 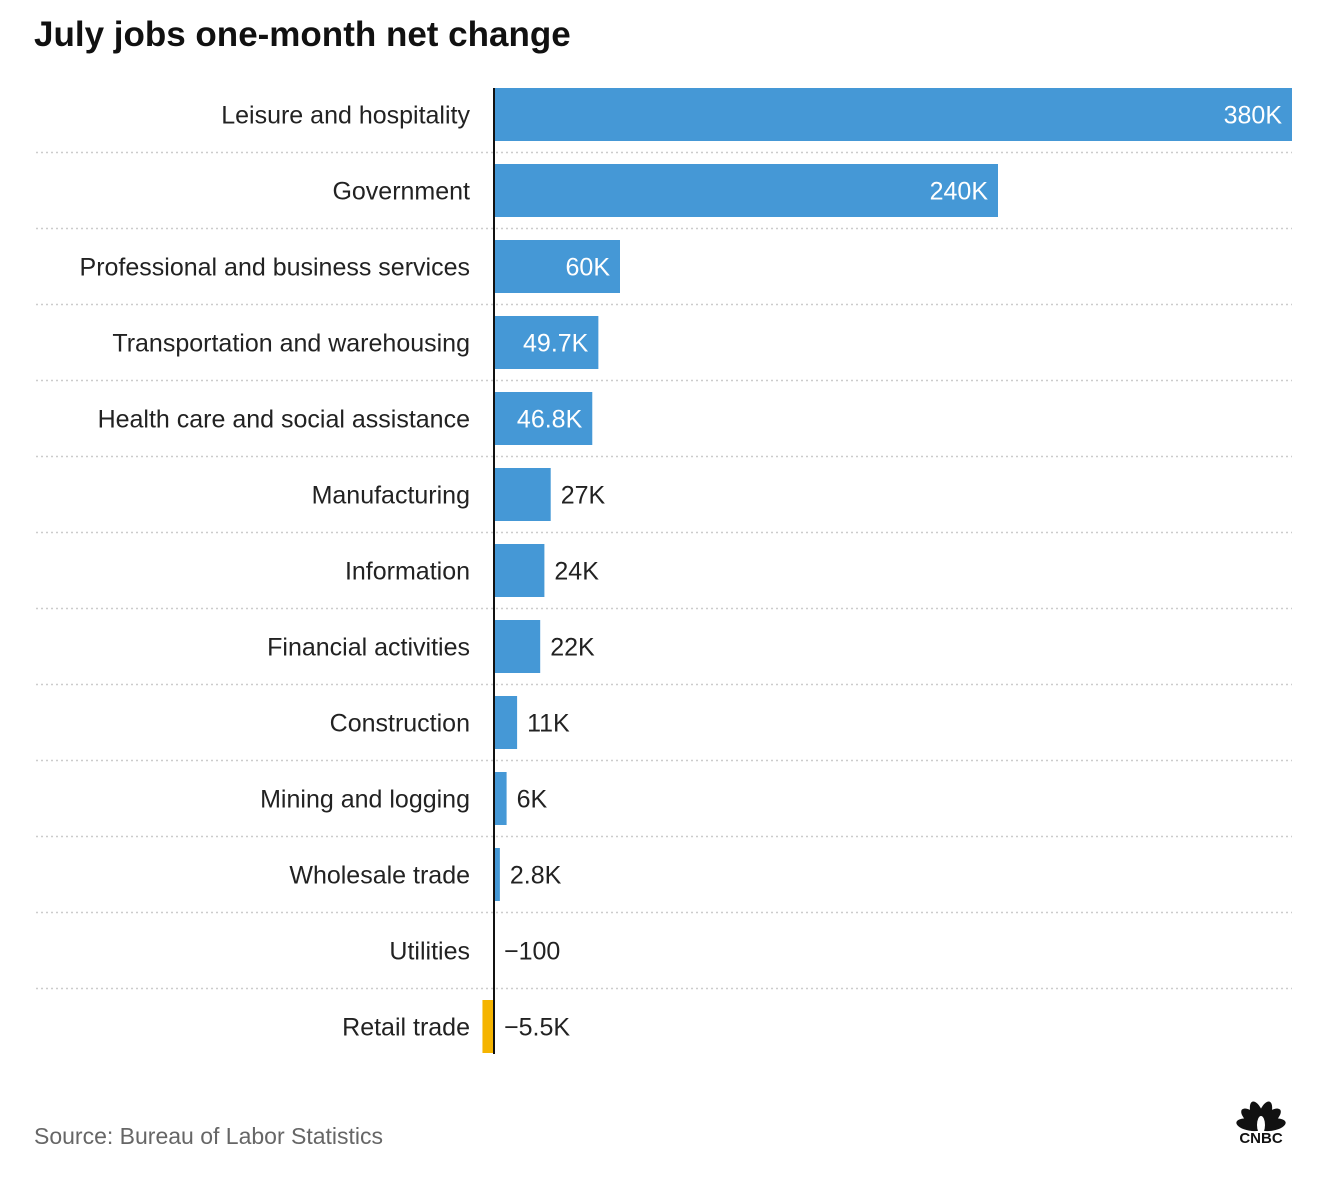 What do you see at coordinates (291, 344) in the screenshot?
I see `category-label: Transportation and warehousing` at bounding box center [291, 344].